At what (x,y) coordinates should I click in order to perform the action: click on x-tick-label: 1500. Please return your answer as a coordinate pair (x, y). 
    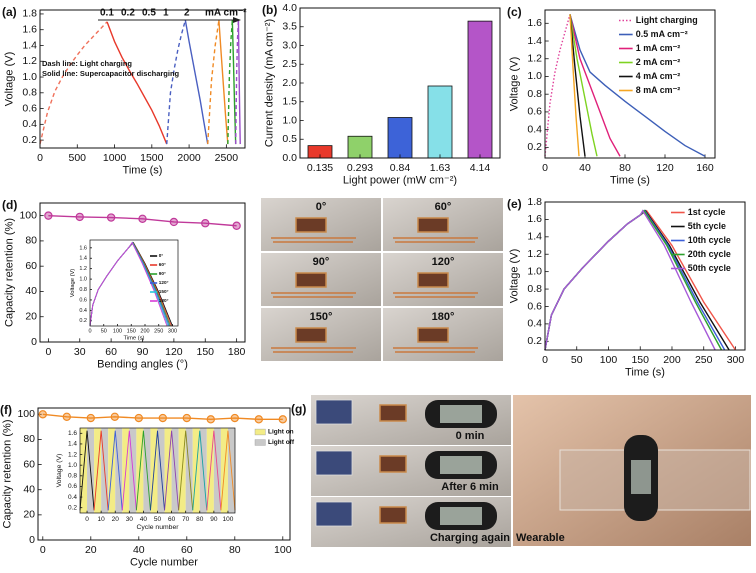
    Looking at the image, I should click on (152, 158).